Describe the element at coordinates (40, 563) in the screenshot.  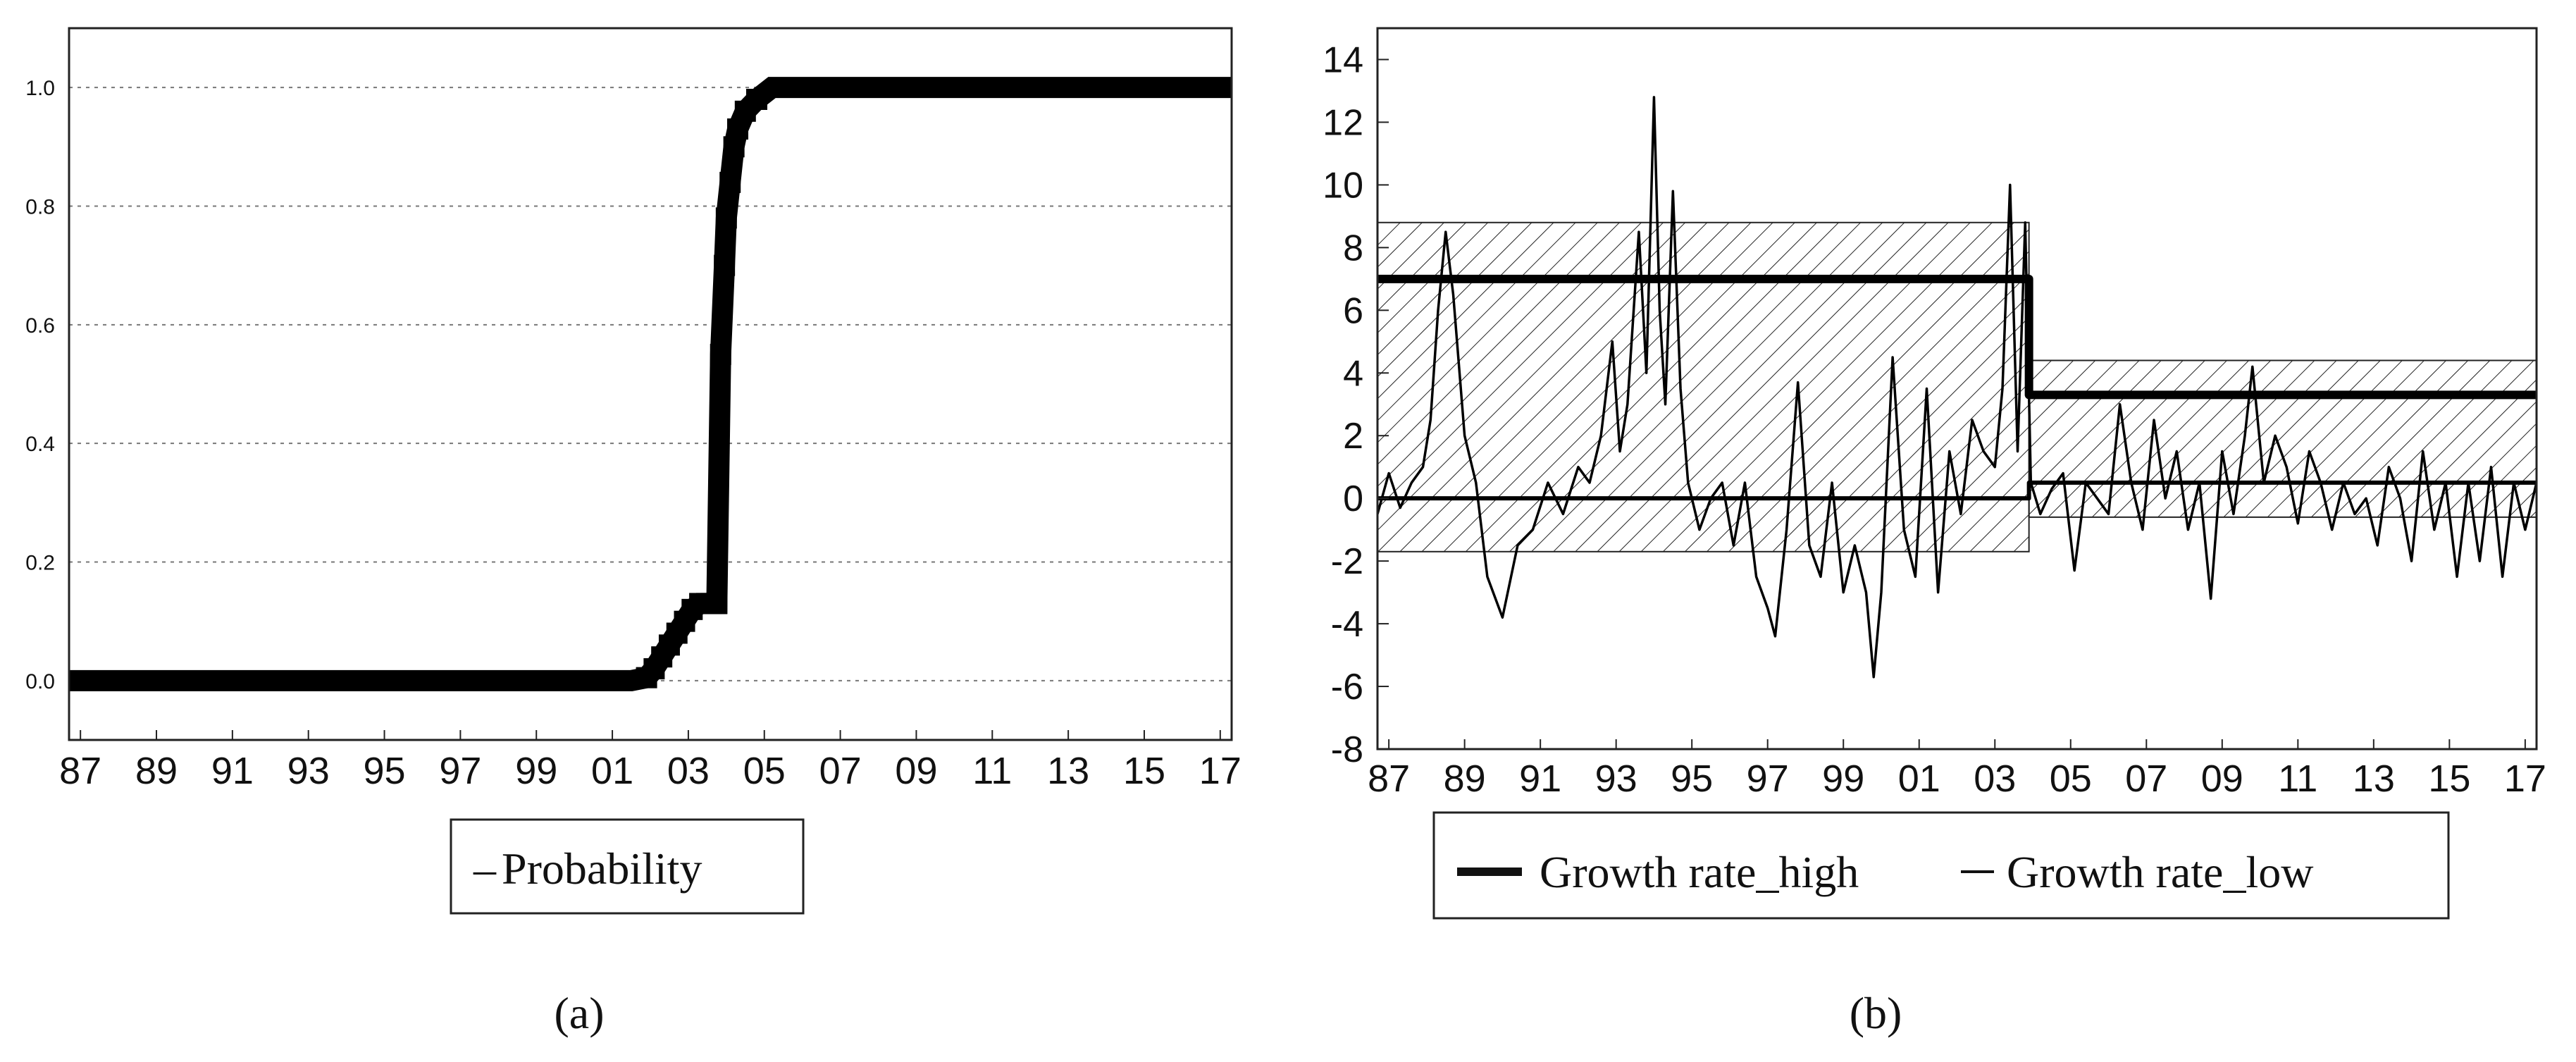
I see `chart-a-y-tick-label: 0.2` at that location.